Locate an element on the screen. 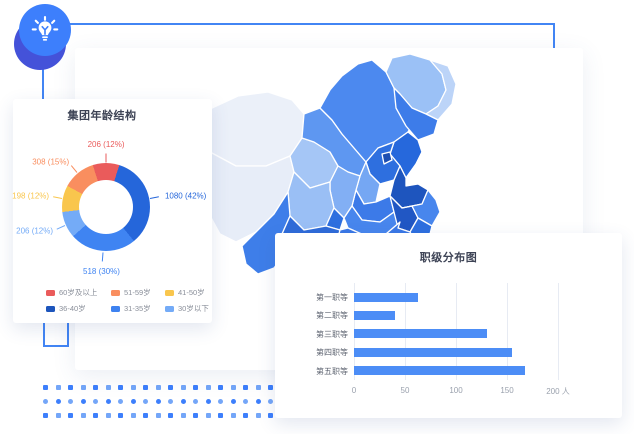 Image resolution: width=634 pixels, height=434 pixels. x-axis-tick-label: 50 is located at coordinates (405, 390).